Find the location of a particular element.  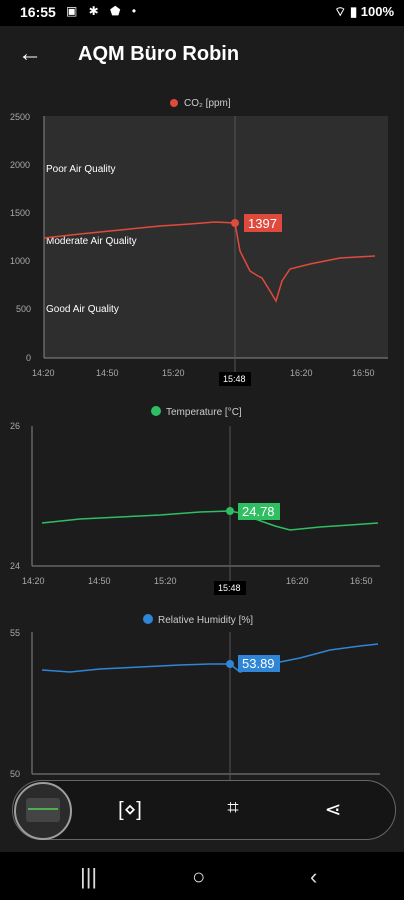

zone-good: Good Air Quality is located at coordinates (82, 309).